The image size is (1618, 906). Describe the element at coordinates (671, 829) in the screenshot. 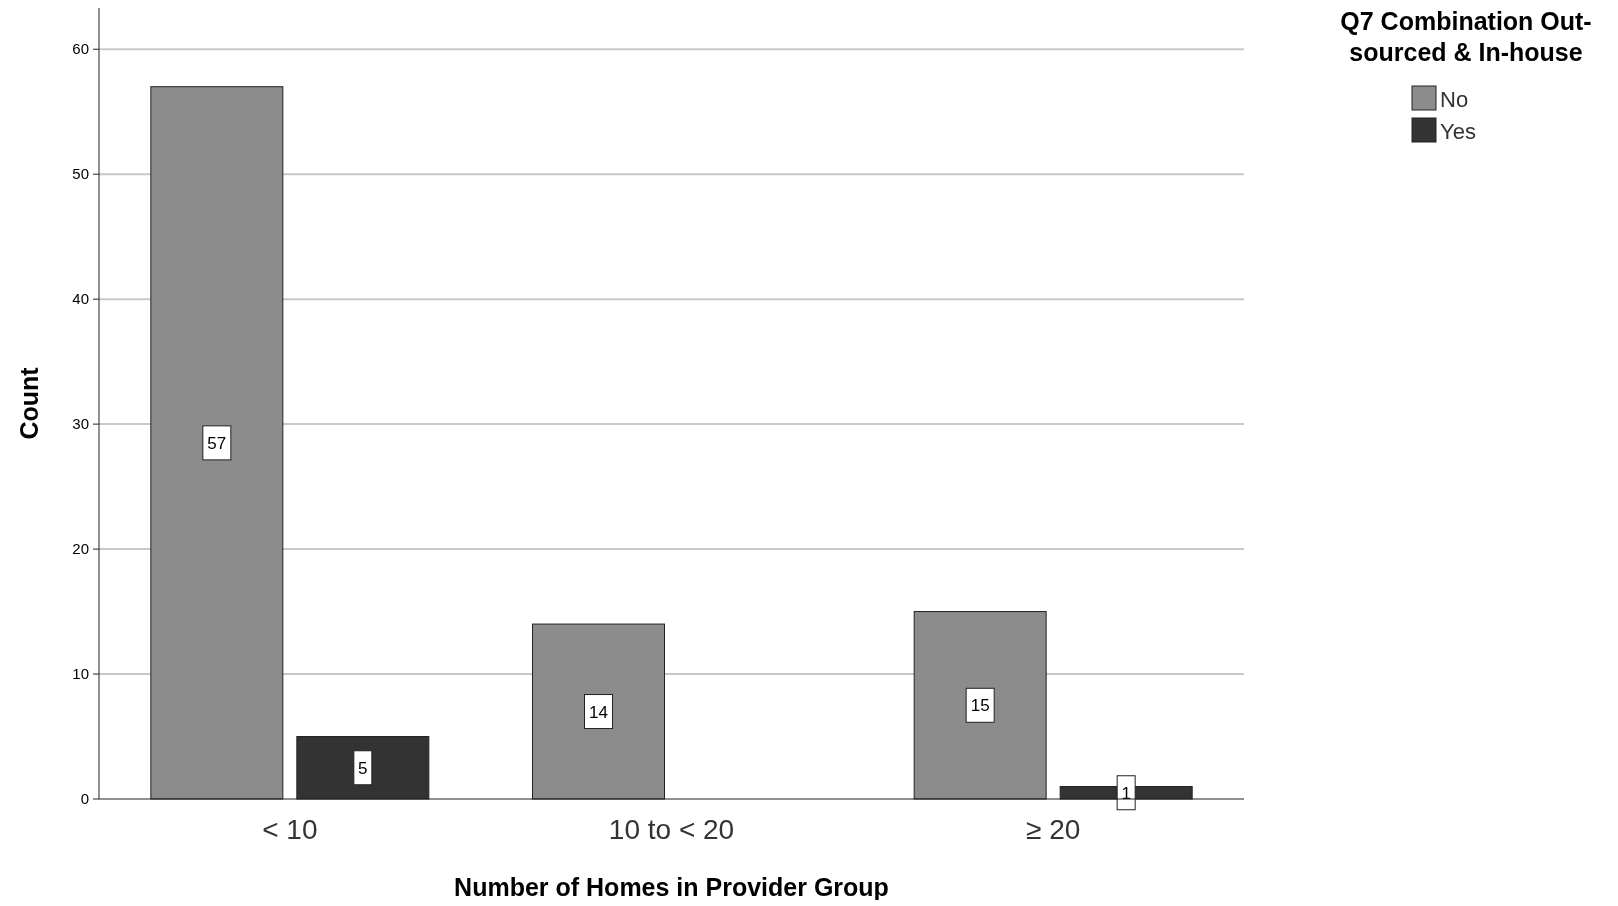

I see `x-tick-label: 10 to < 20` at that location.